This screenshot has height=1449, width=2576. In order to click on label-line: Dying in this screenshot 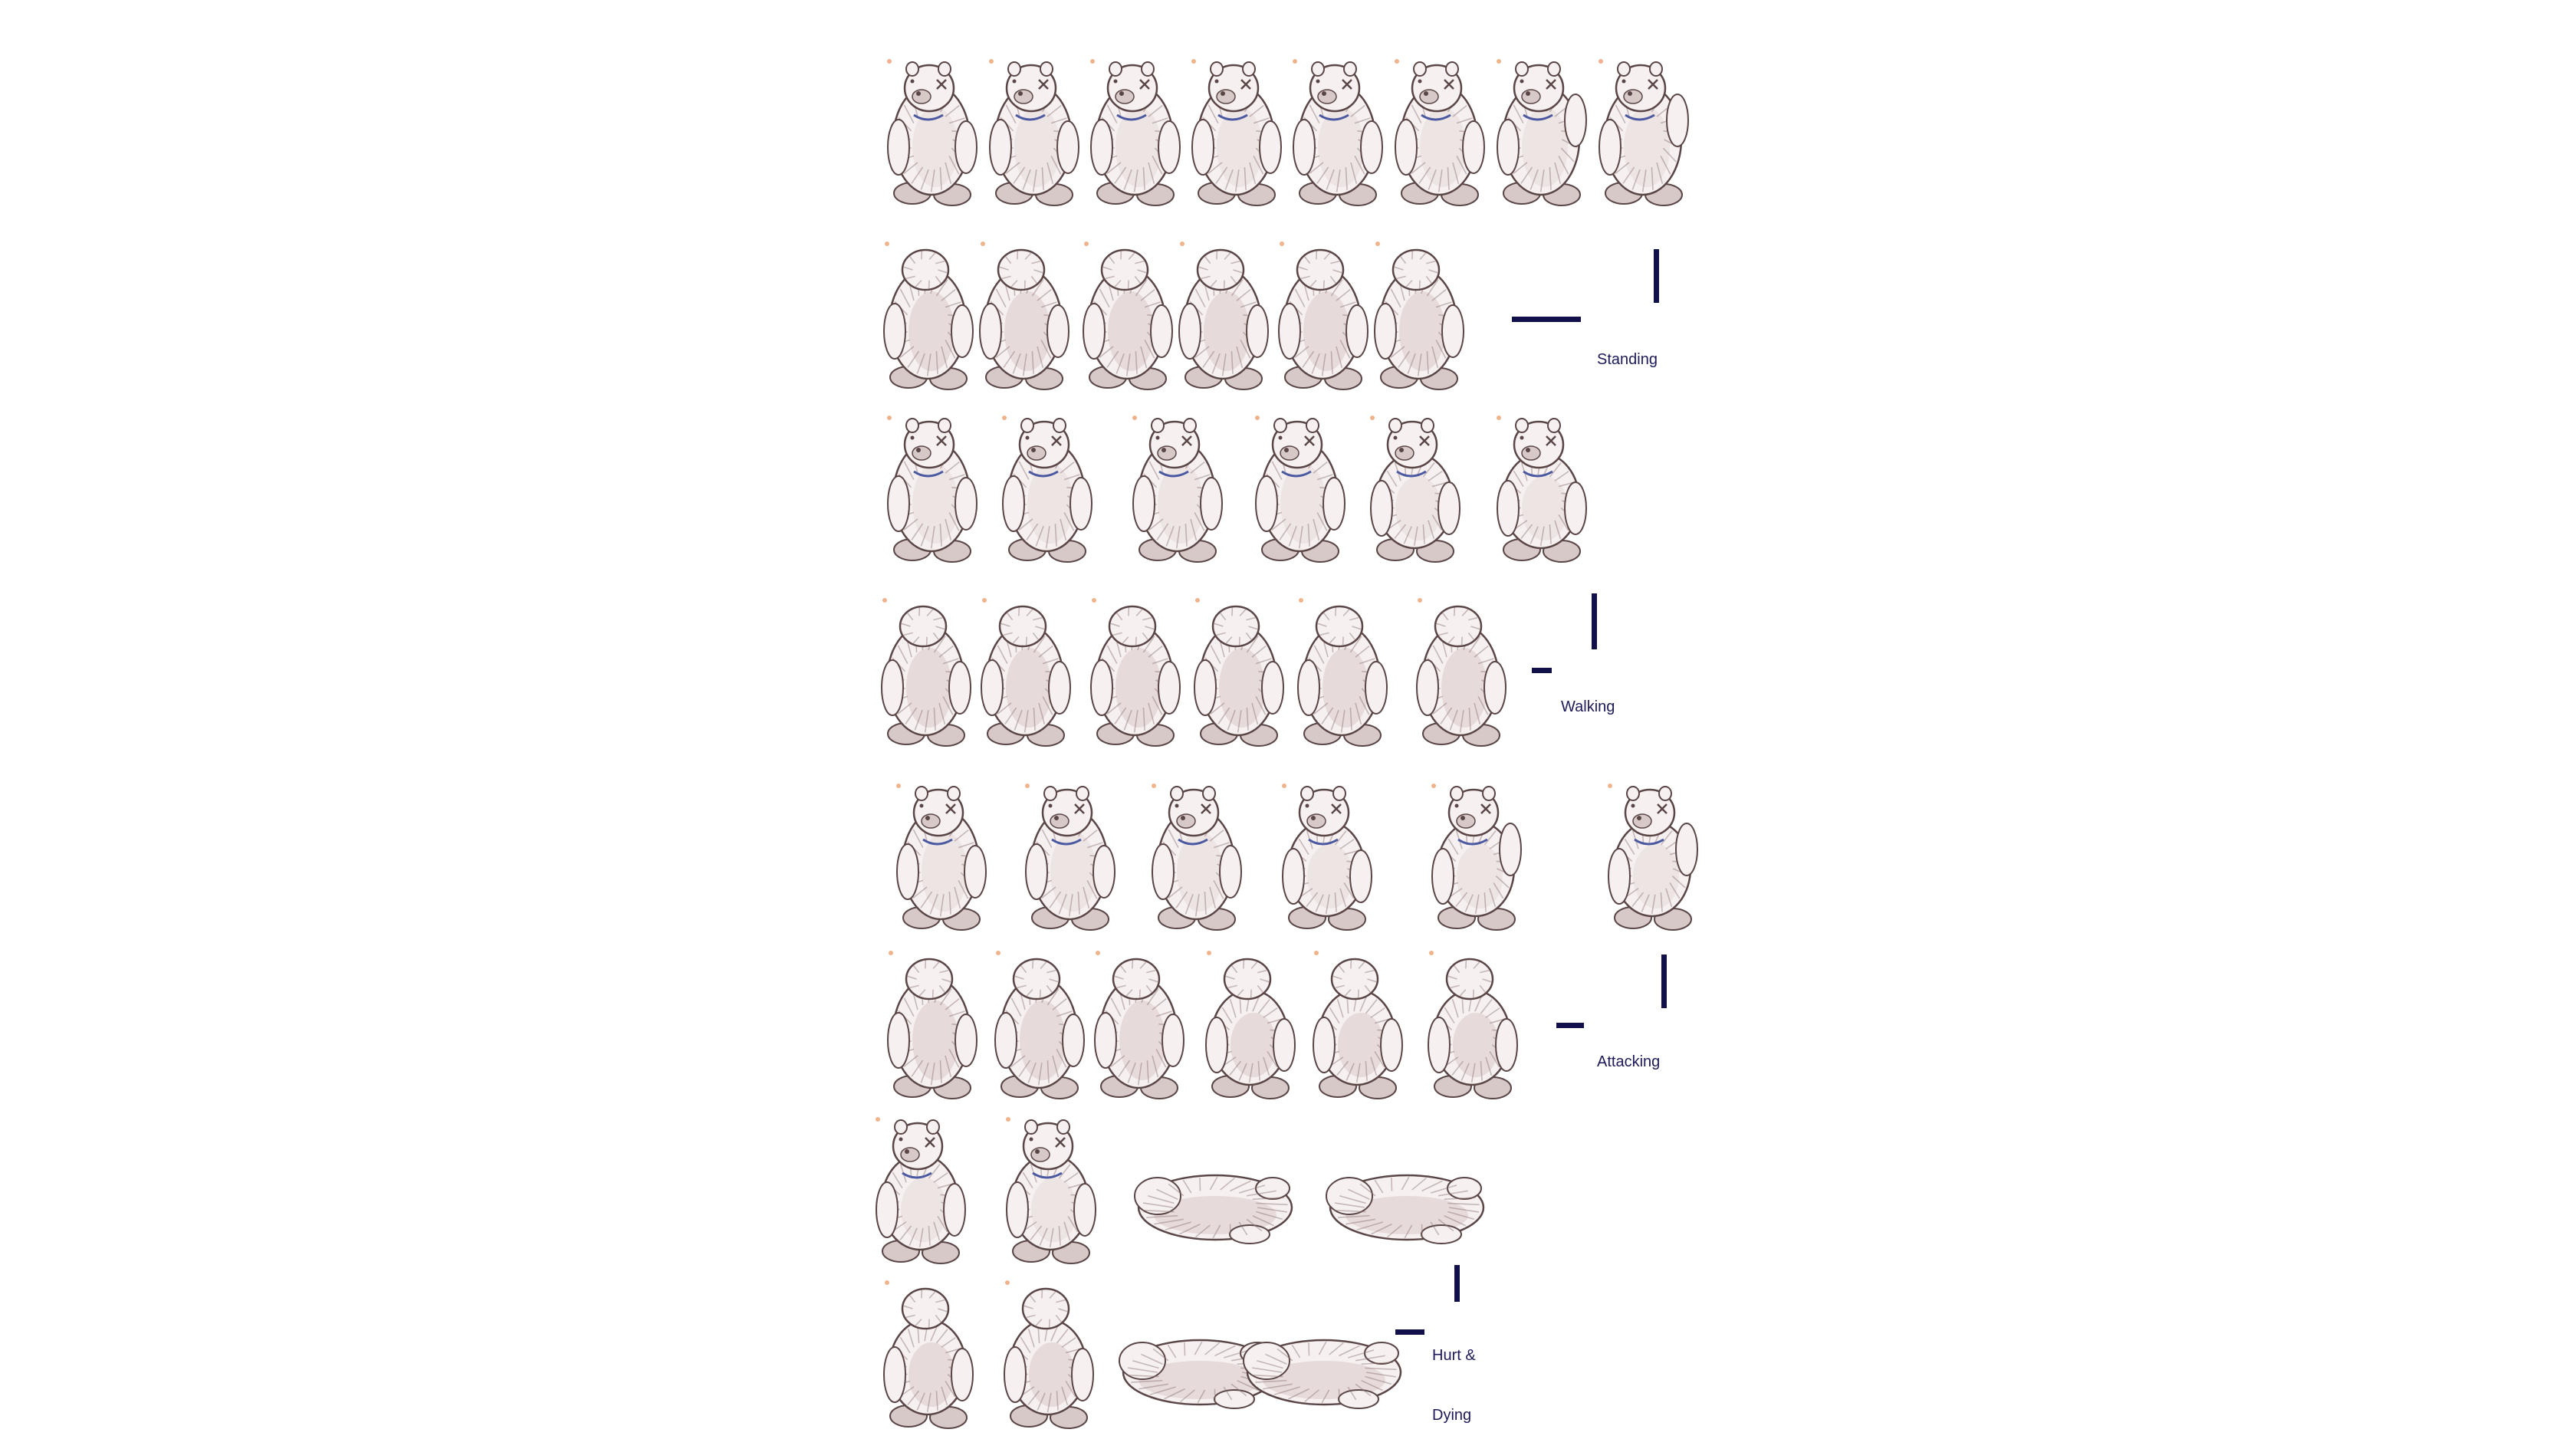, I will do `click(1452, 1416)`.